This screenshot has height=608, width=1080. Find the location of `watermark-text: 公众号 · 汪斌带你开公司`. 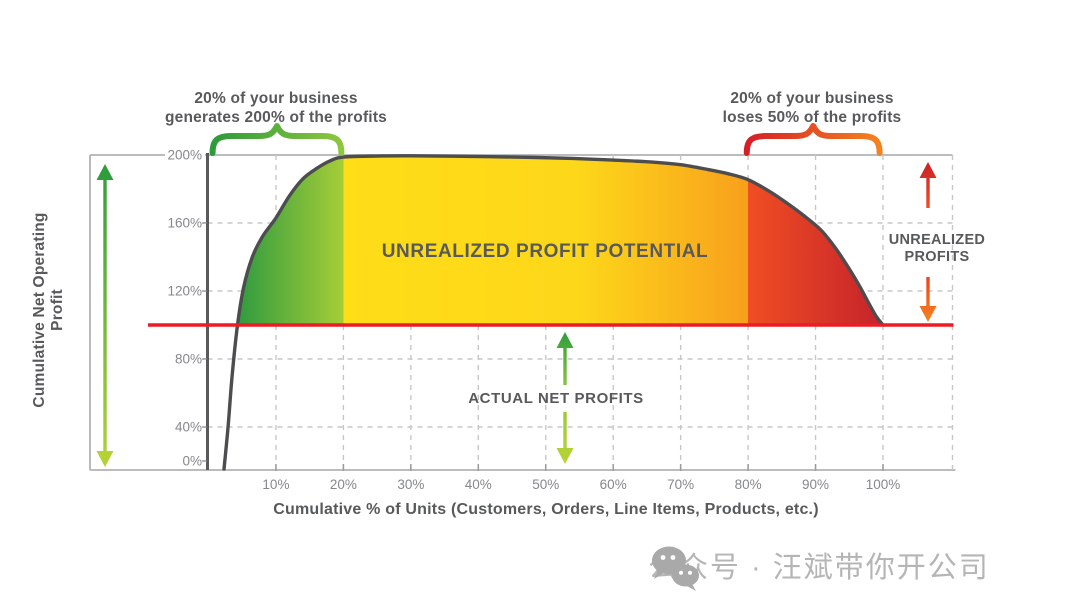

watermark-text: 公众号 · 汪斌带你开公司 is located at coordinates (819, 568).